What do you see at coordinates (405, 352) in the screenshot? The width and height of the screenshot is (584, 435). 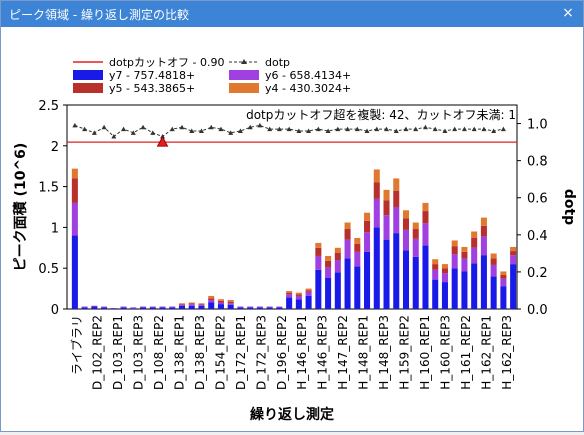 I see `x-tick-label: H_159_REP2` at bounding box center [405, 352].